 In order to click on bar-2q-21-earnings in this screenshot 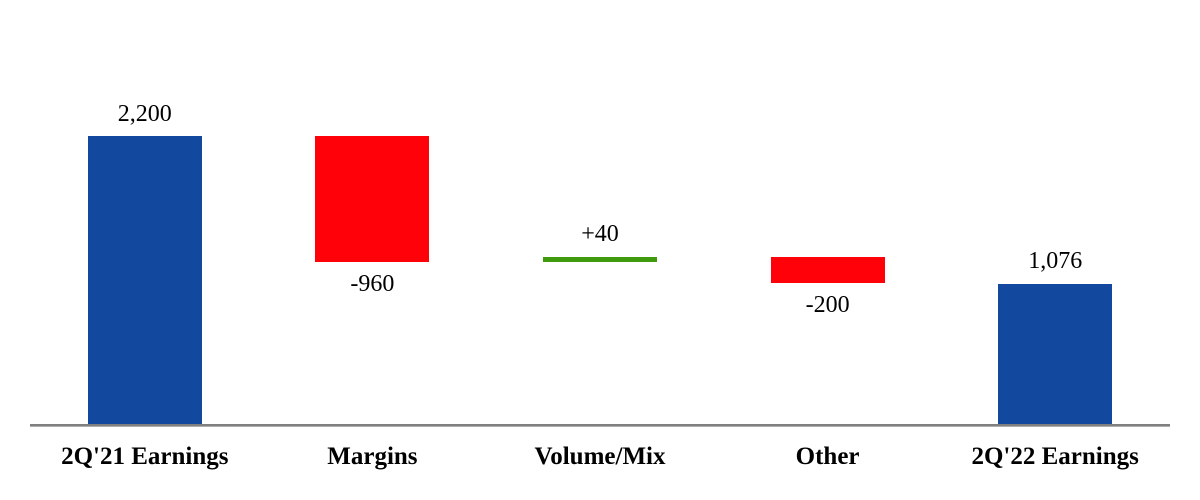, I will do `click(144, 280)`.